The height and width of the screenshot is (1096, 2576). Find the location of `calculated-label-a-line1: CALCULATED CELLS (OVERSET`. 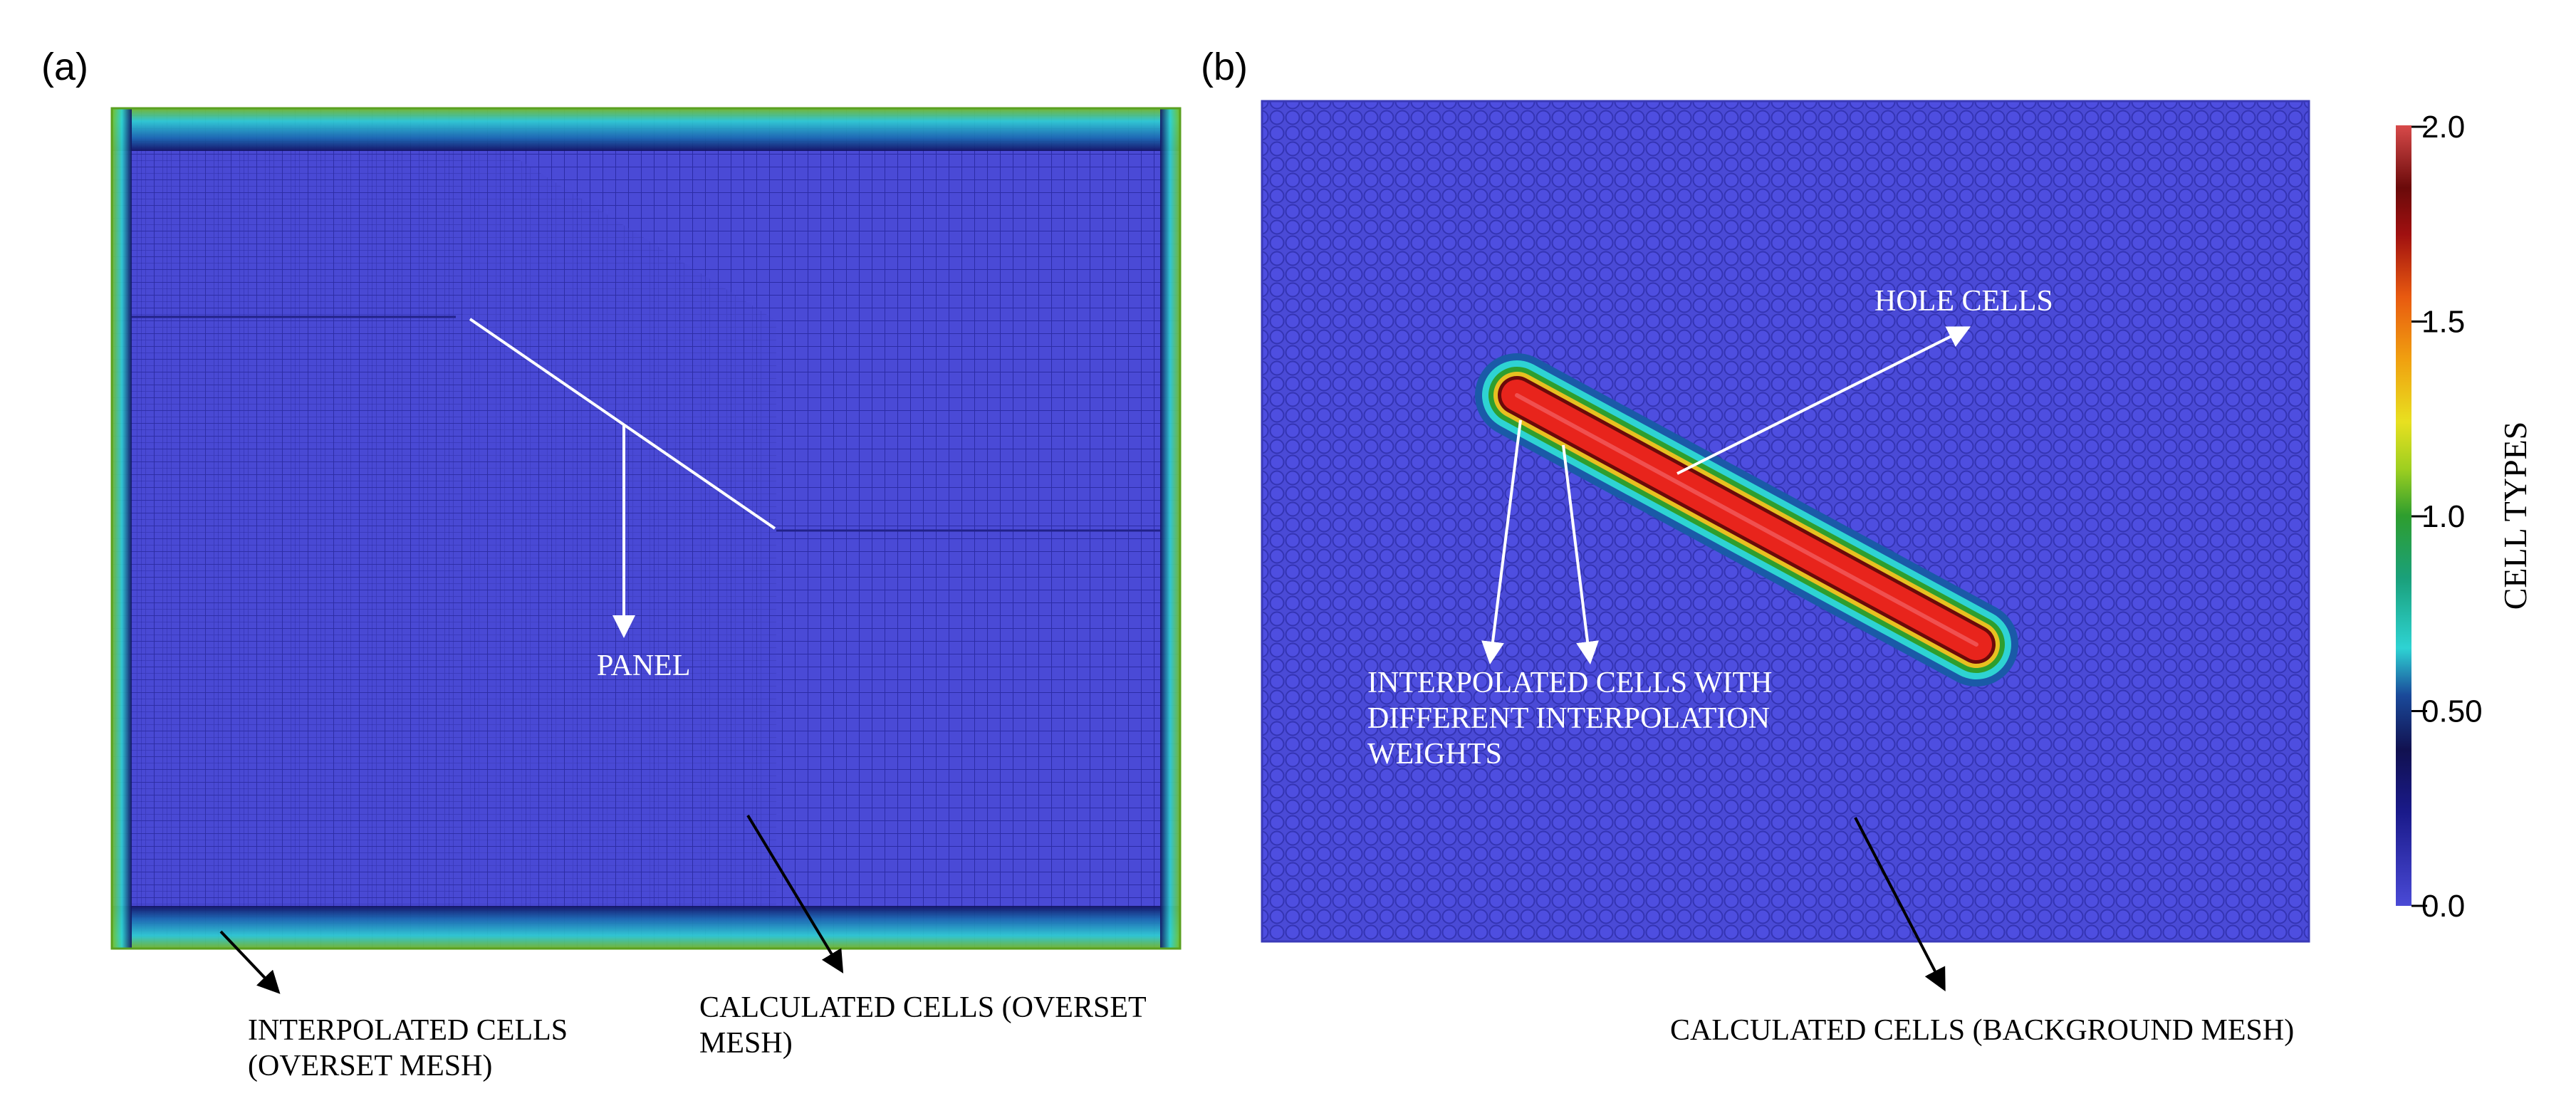

calculated-label-a-line1: CALCULATED CELLS (OVERSET is located at coordinates (923, 1007).